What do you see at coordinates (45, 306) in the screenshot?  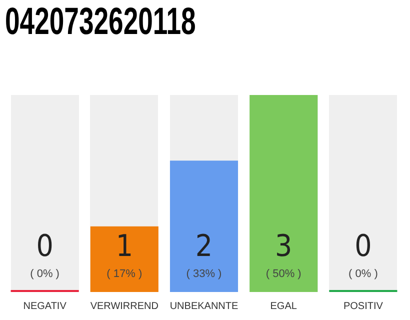 I see `x-tick-label: NEGATIV` at bounding box center [45, 306].